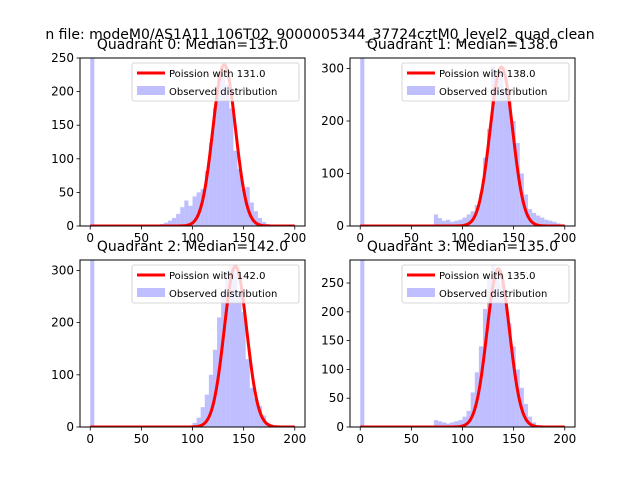  I want to click on chart-title: Quadrant 0: Median=131.0, so click(192, 45).